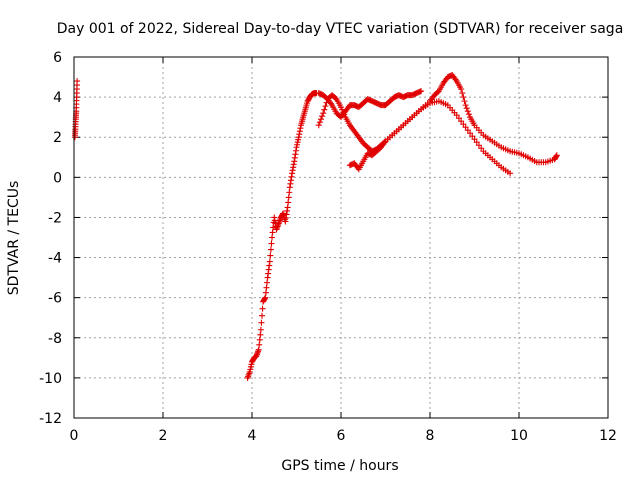 The image size is (640, 480). Describe the element at coordinates (55, 339) in the screenshot. I see `y-tick-label: -8` at that location.